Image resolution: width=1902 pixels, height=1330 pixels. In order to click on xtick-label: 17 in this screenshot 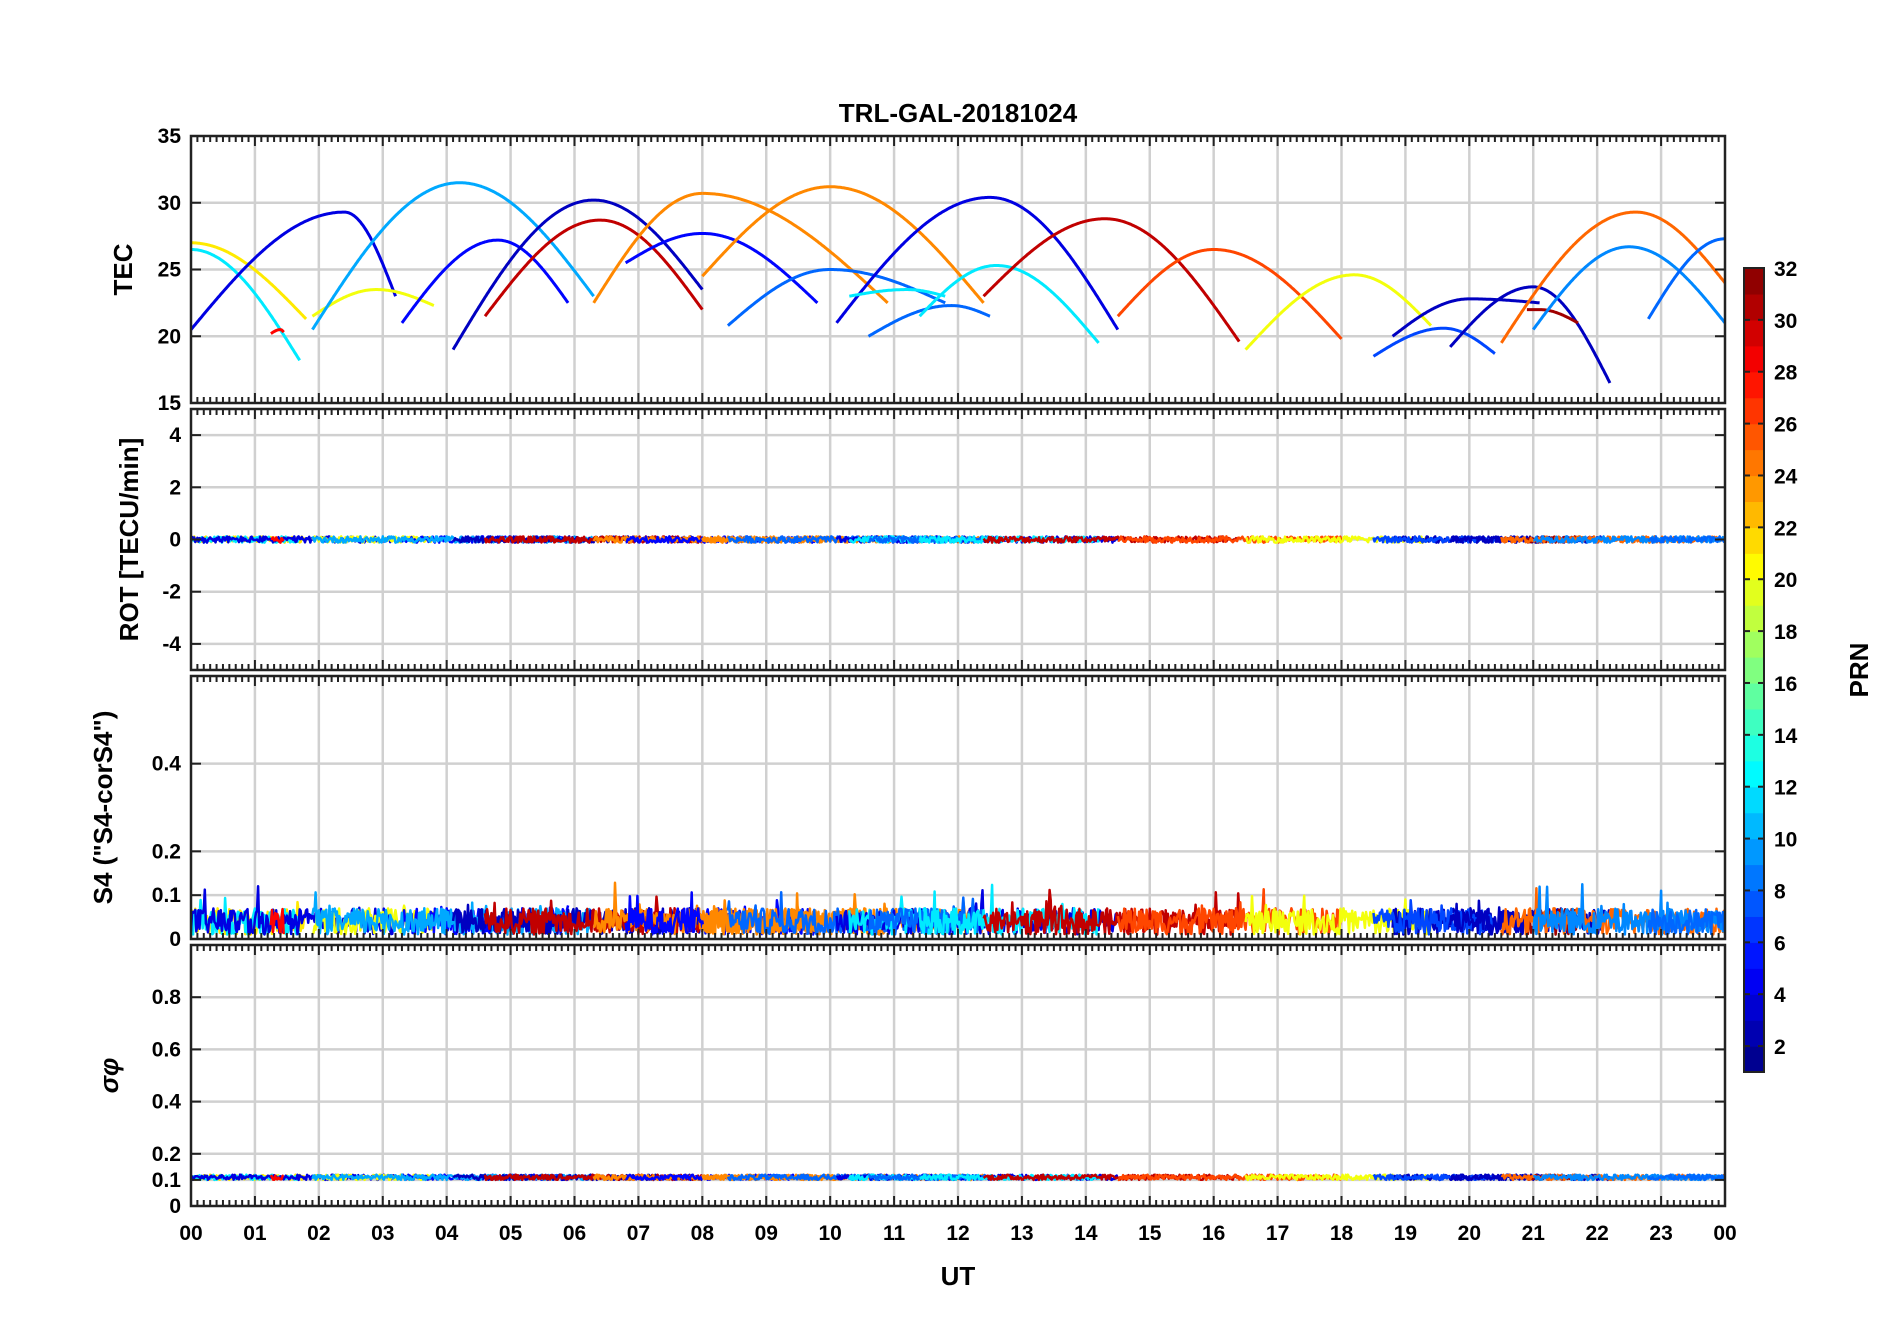, I will do `click(1277, 1233)`.